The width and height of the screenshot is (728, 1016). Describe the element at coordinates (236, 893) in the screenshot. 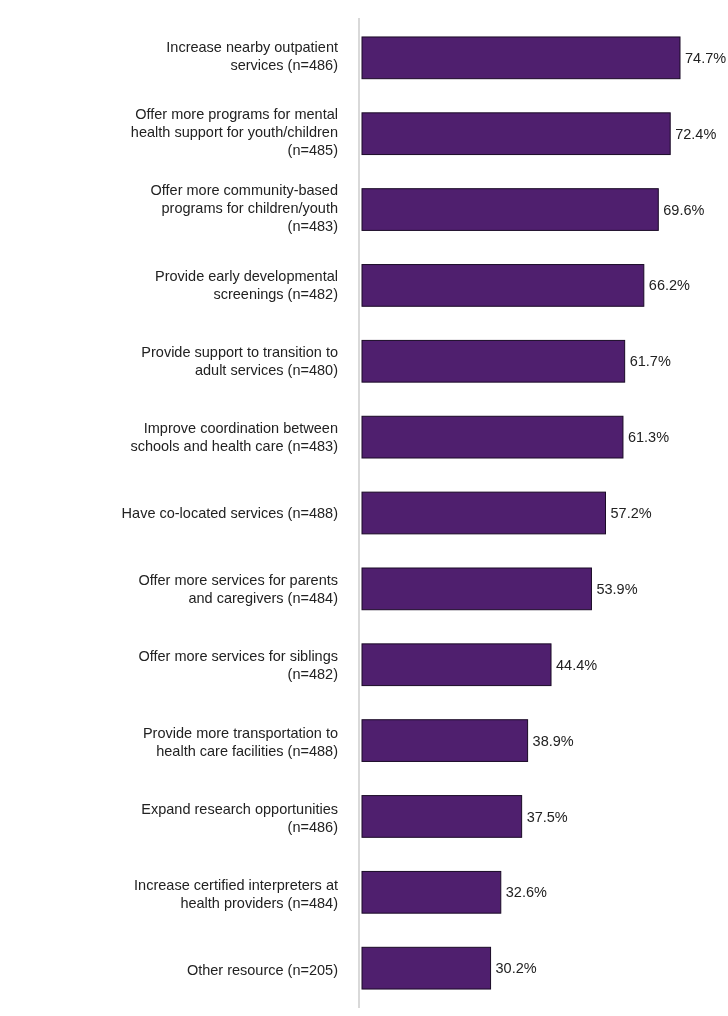

I see `y-tick-label: Increase certified interpreters at health providers (n=484)` at that location.